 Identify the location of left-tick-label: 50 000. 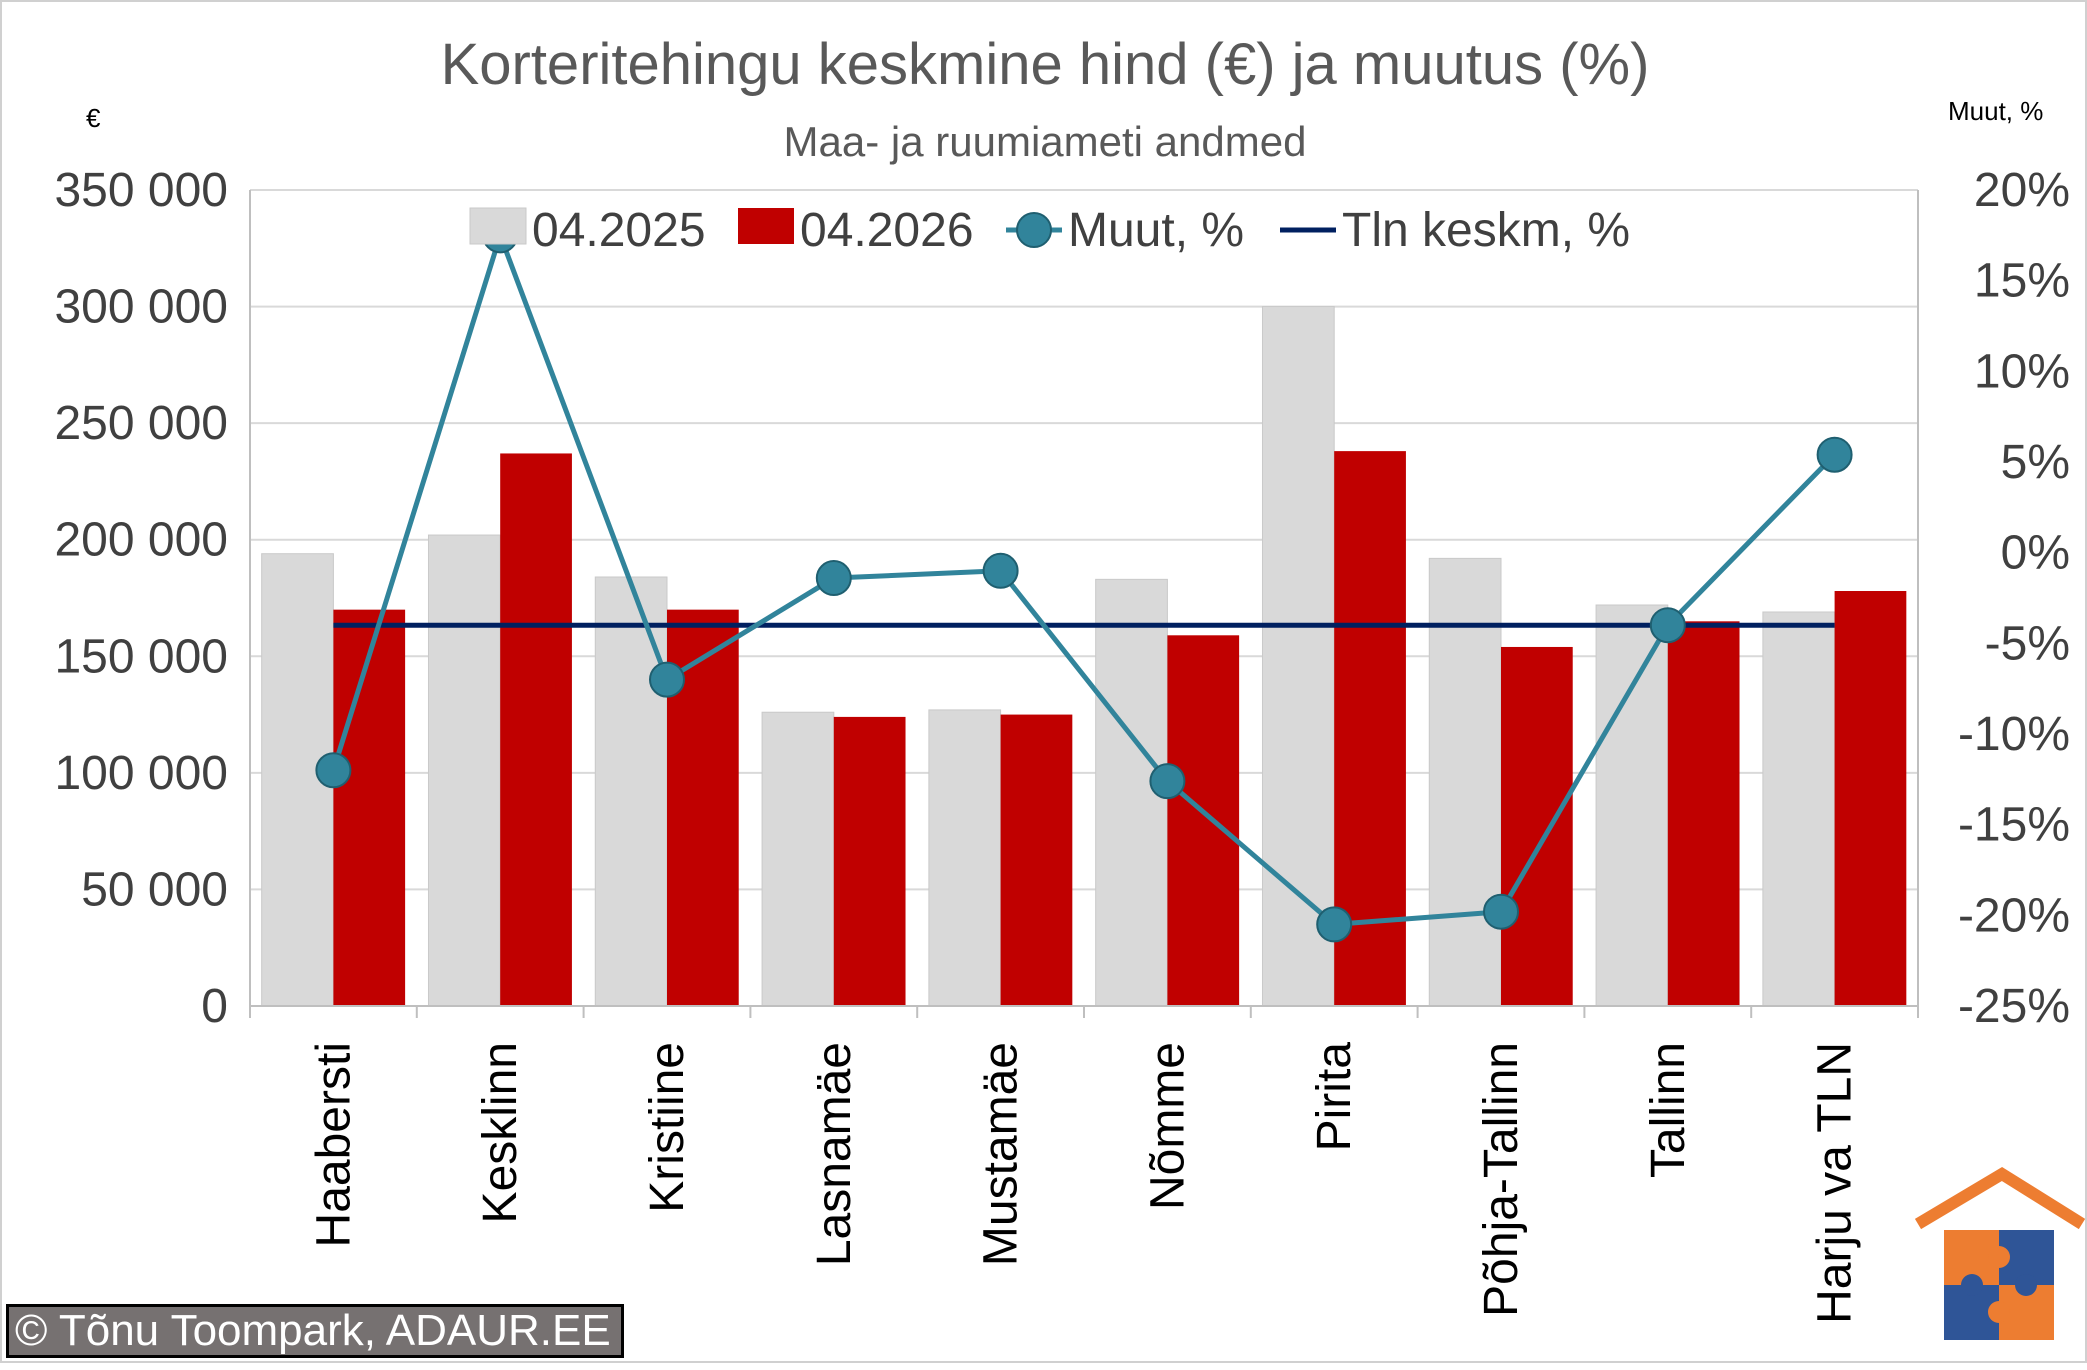
(154, 889).